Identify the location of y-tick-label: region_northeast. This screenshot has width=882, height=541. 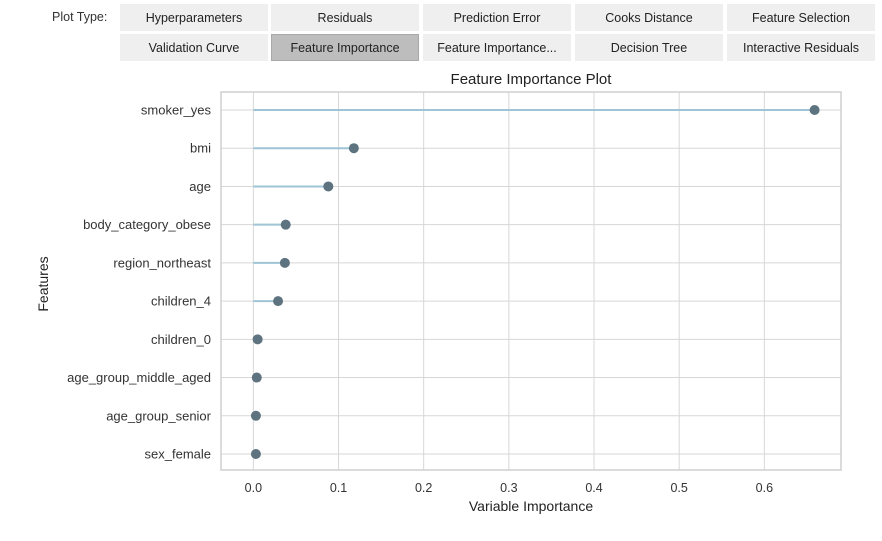
(162, 262).